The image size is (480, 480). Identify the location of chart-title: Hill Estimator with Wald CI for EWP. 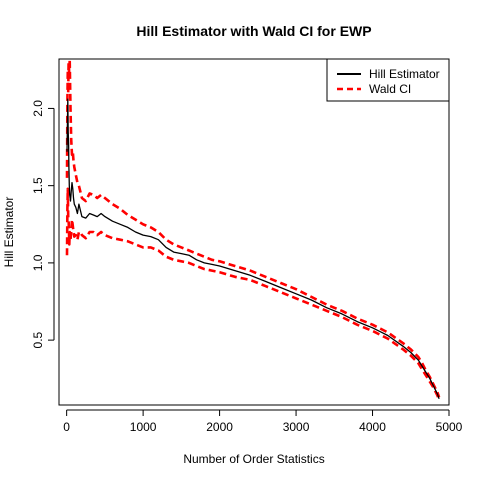
(253, 31).